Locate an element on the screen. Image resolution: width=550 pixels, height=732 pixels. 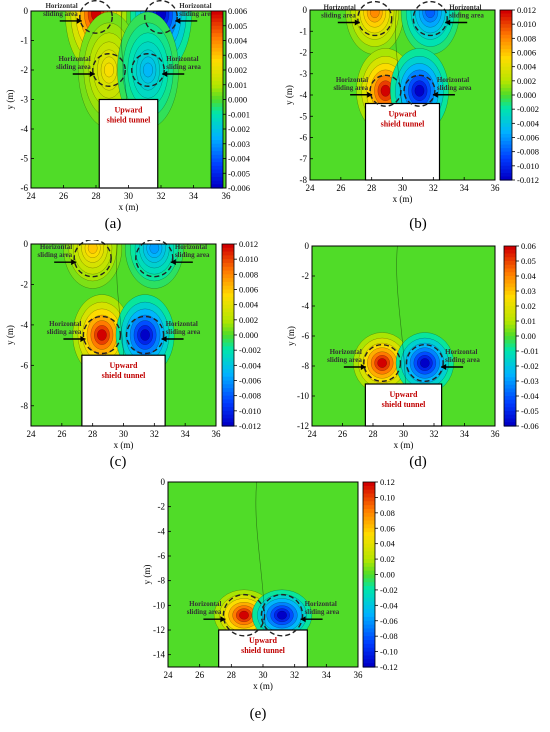
tunnel-box is located at coordinates (123, 390).